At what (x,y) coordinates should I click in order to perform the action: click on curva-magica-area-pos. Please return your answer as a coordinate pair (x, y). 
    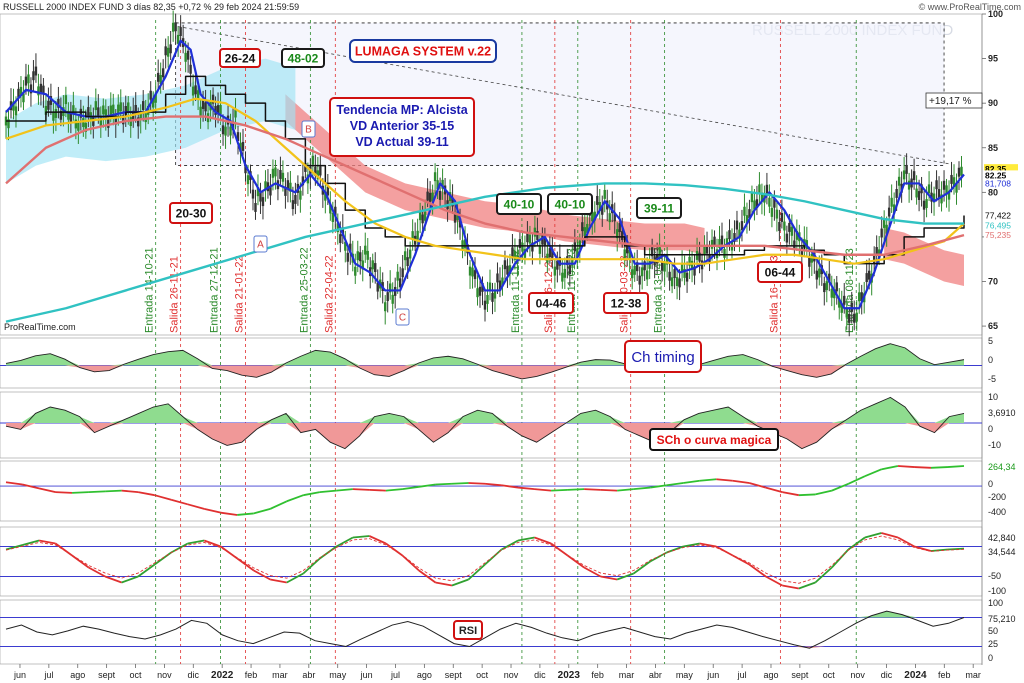
    Looking at the image, I should click on (485, 410).